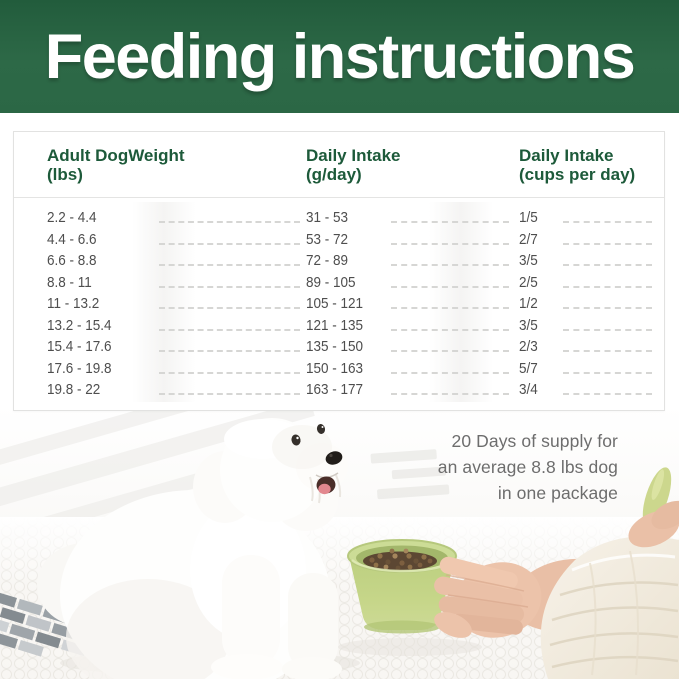 The image size is (679, 679). I want to click on table-row: 11 - 13.2 105 - 121 1/2, so click(339, 304).